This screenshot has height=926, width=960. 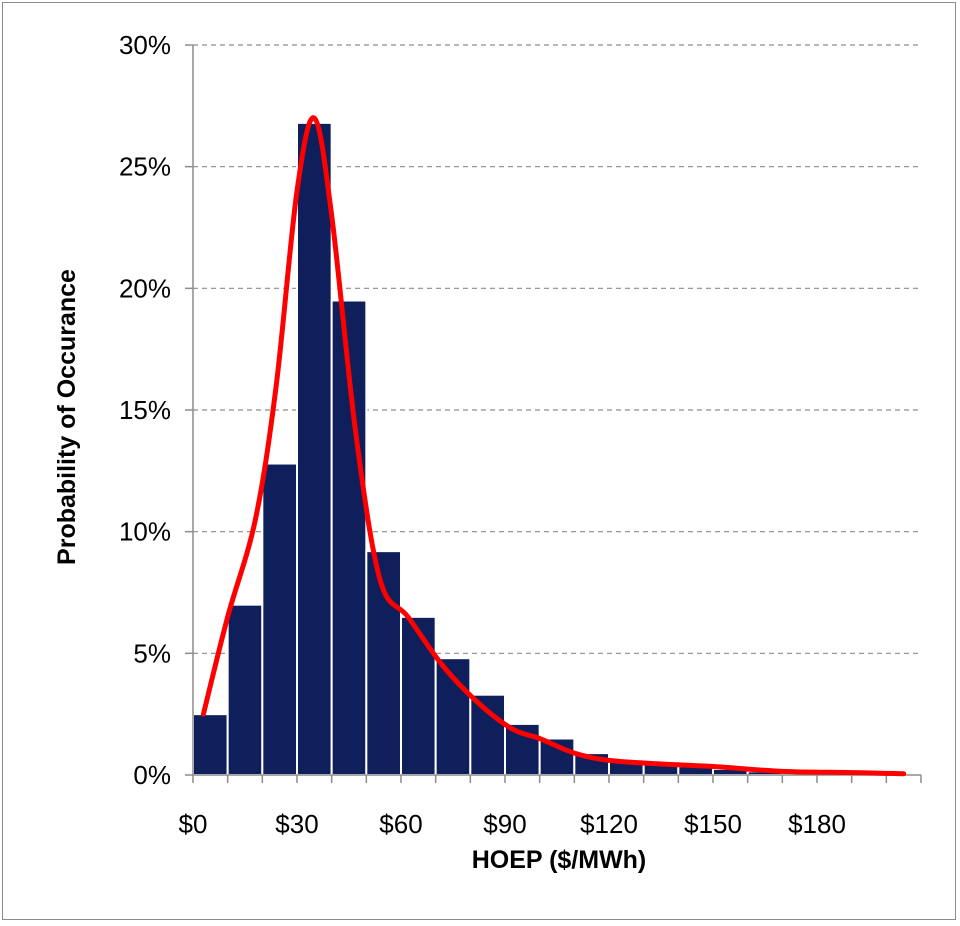 I want to click on x-tick-label: $90, so click(x=504, y=824).